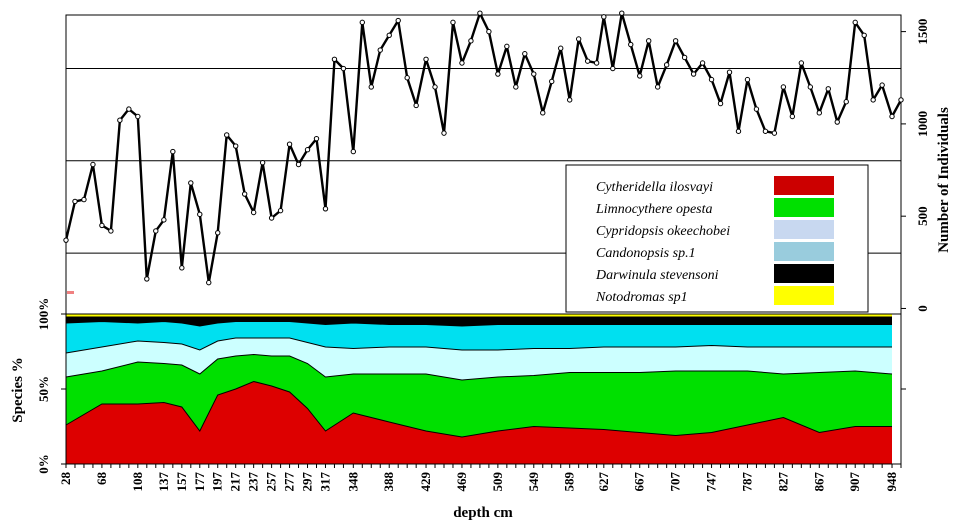  What do you see at coordinates (461, 482) in the screenshot?
I see `x-tick-label: 469` at bounding box center [461, 482].